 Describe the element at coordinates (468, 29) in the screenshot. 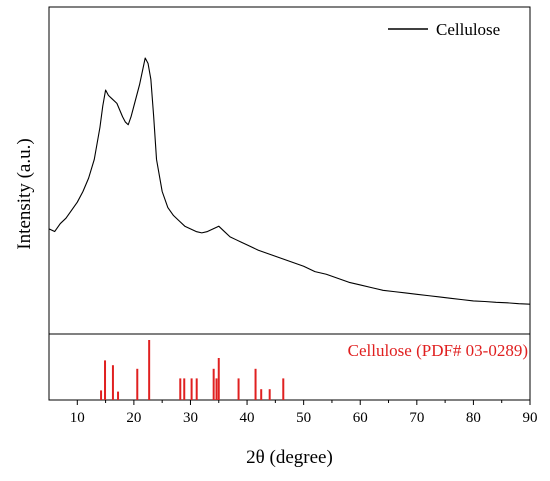

I see `legend-entry: Cellulose` at that location.